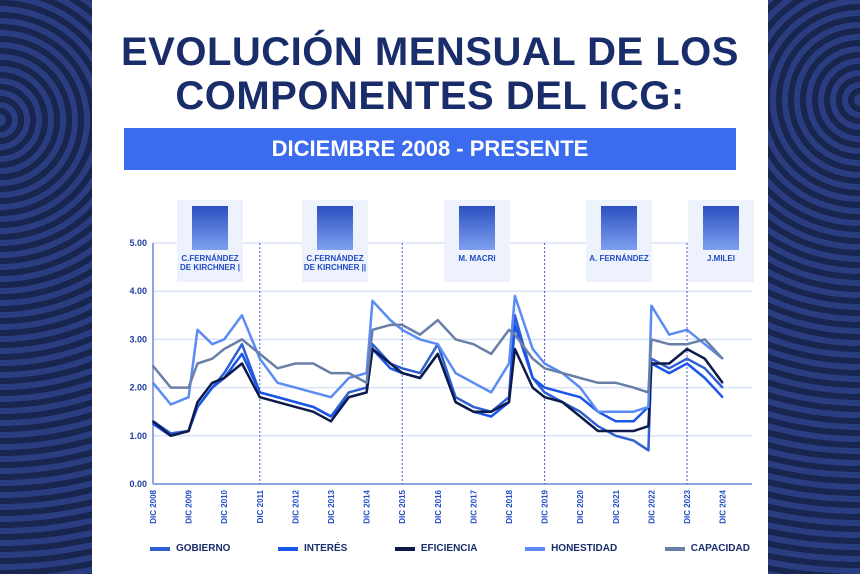 The height and width of the screenshot is (574, 860). I want to click on subtitle-banner: DICIEMBRE 2008 - PRESENTE, so click(430, 149).